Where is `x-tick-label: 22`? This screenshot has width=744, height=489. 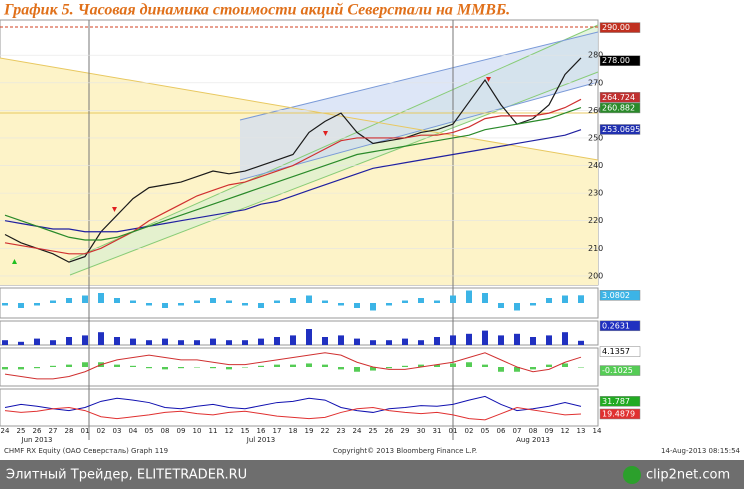 x-tick-label: 22 is located at coordinates (325, 431).